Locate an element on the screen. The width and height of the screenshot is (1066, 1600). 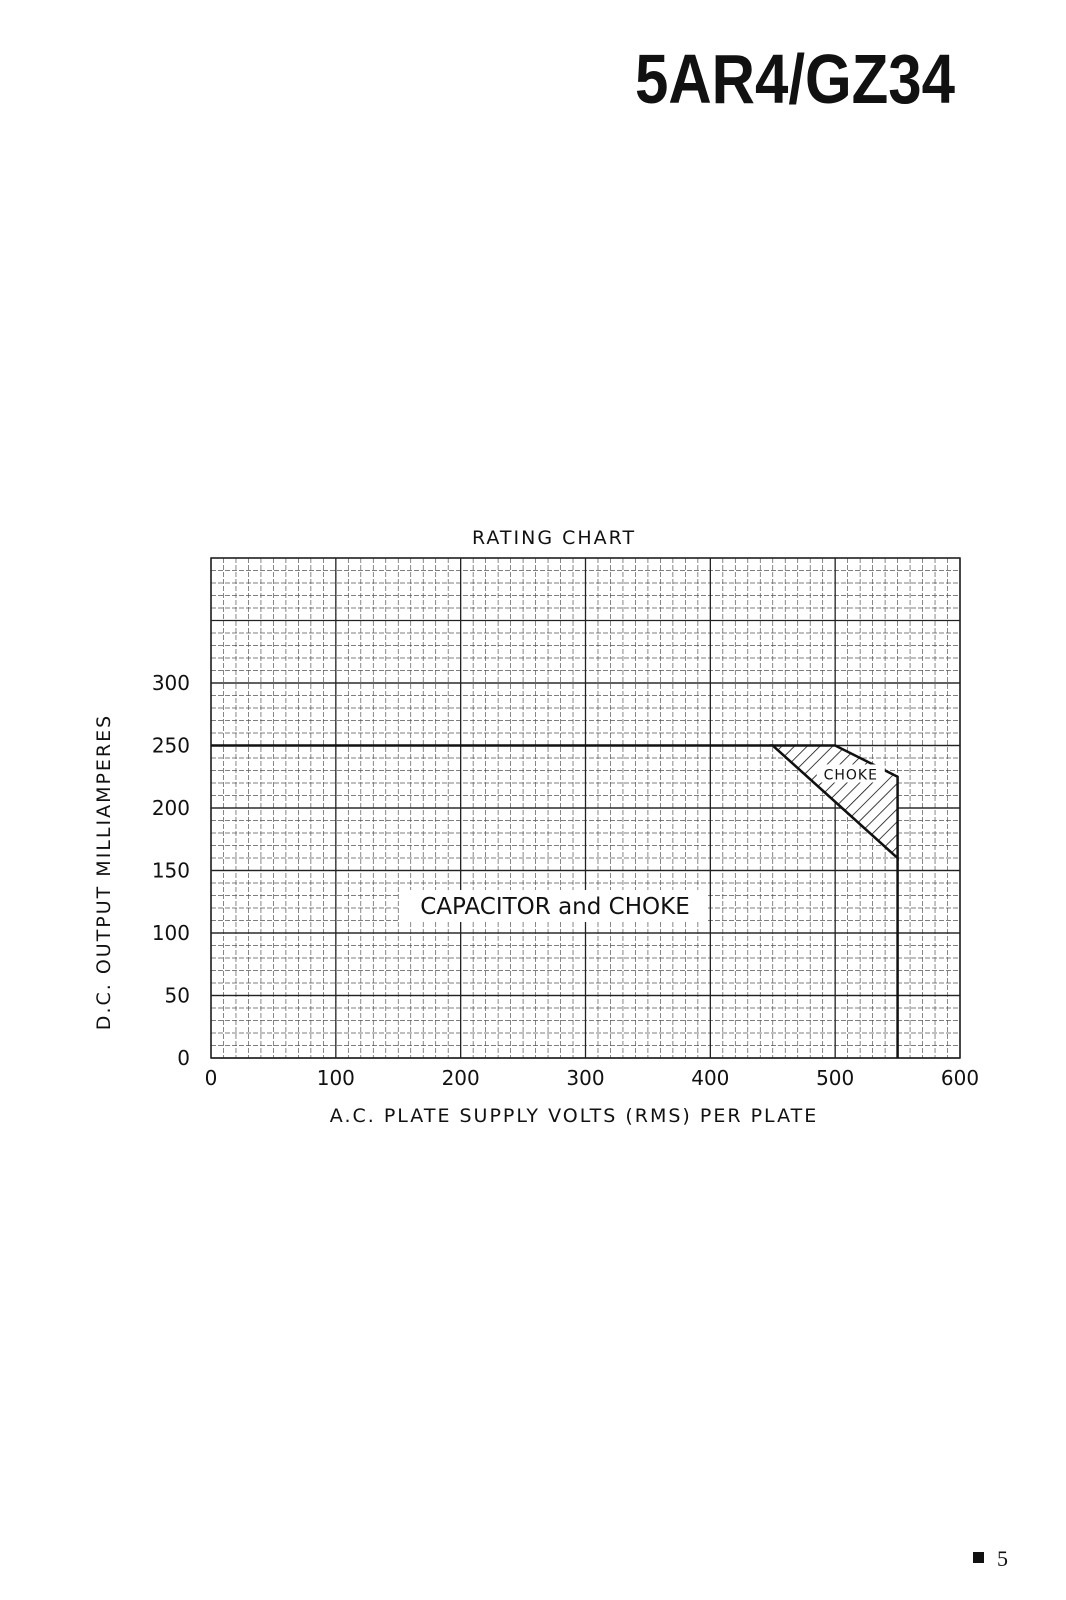
x-tick-label: 600 is located at coordinates (960, 1078).